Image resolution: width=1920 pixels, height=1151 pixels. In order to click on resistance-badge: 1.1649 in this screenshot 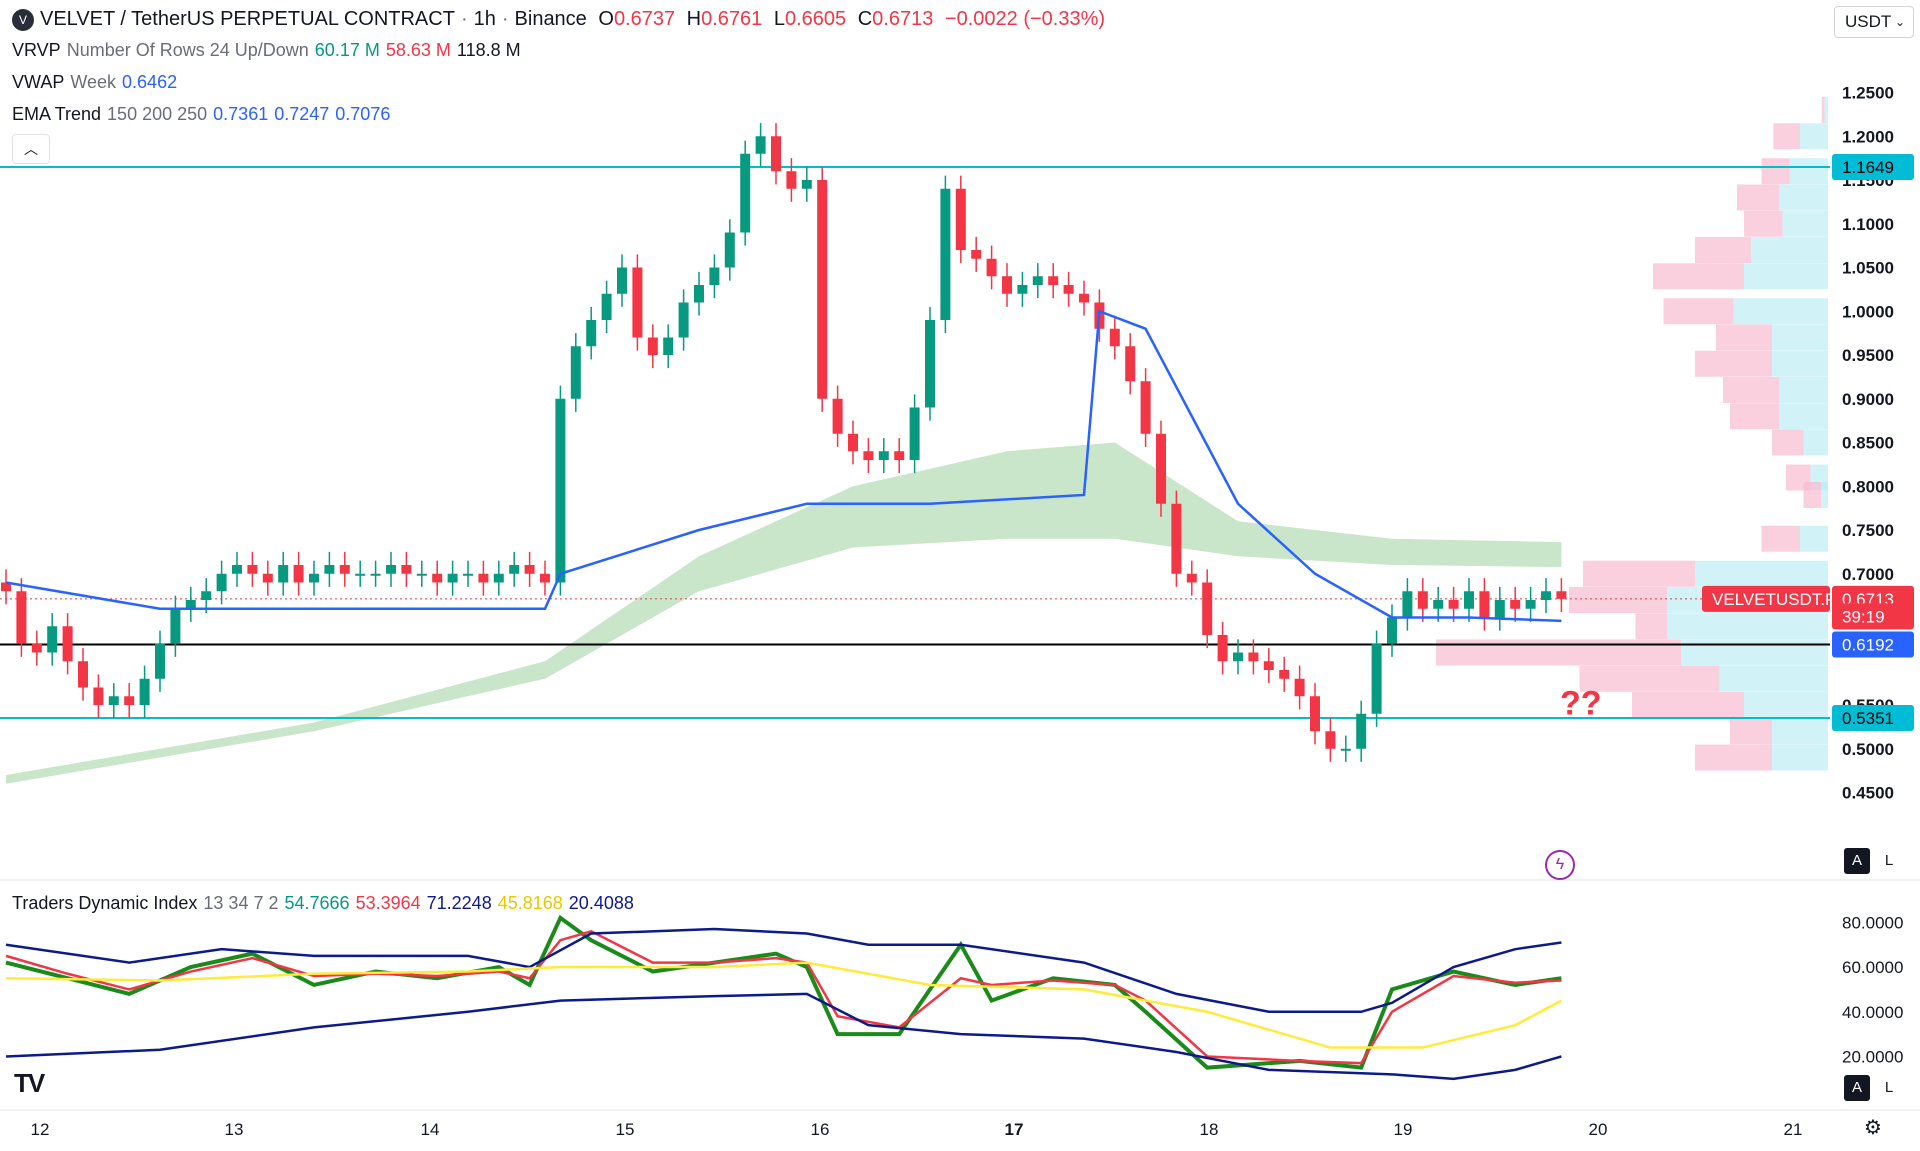, I will do `click(1873, 166)`.